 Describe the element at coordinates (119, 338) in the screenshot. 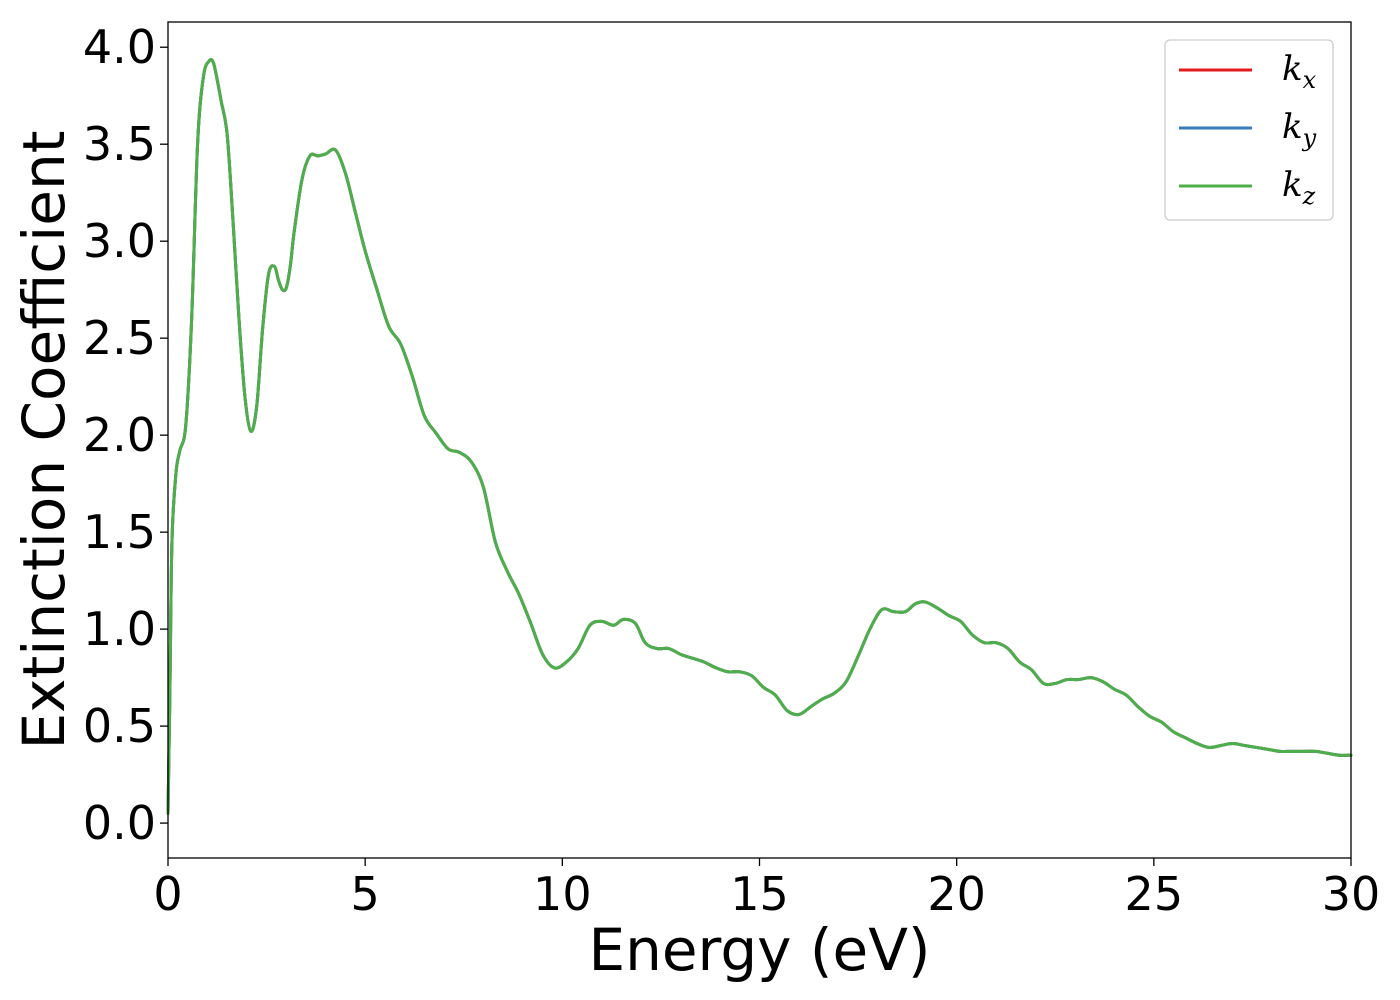

I see `y-tick-label: 2.5` at that location.